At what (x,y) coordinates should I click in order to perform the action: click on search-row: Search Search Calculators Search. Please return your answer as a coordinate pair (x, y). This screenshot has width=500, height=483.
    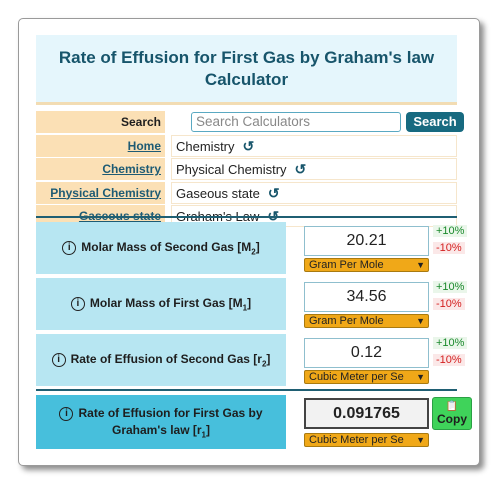
    Looking at the image, I should click on (250, 123).